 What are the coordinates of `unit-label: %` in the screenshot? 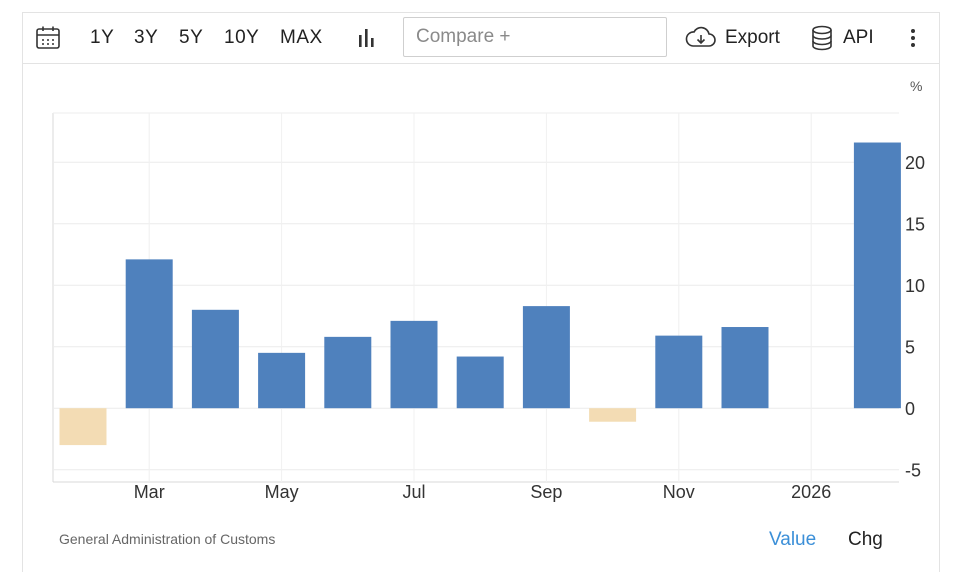 It's located at (916, 86).